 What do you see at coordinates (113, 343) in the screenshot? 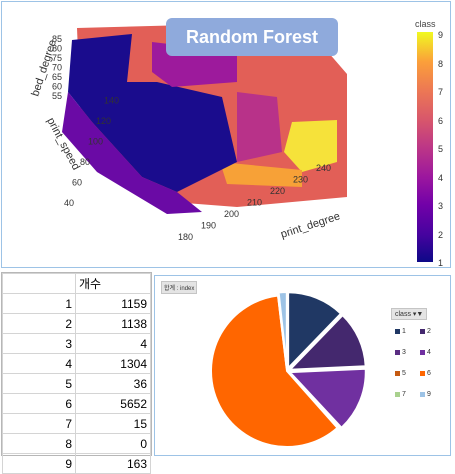
I see `row-count: 4` at bounding box center [113, 343].